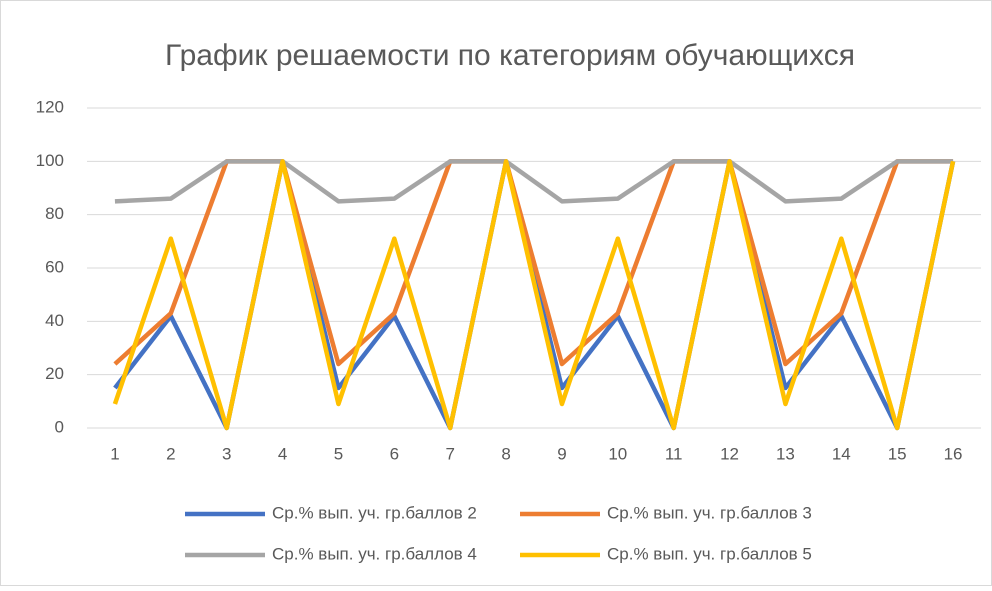 The width and height of the screenshot is (992, 591). Describe the element at coordinates (534, 181) in the screenshot. I see `series-line` at that location.